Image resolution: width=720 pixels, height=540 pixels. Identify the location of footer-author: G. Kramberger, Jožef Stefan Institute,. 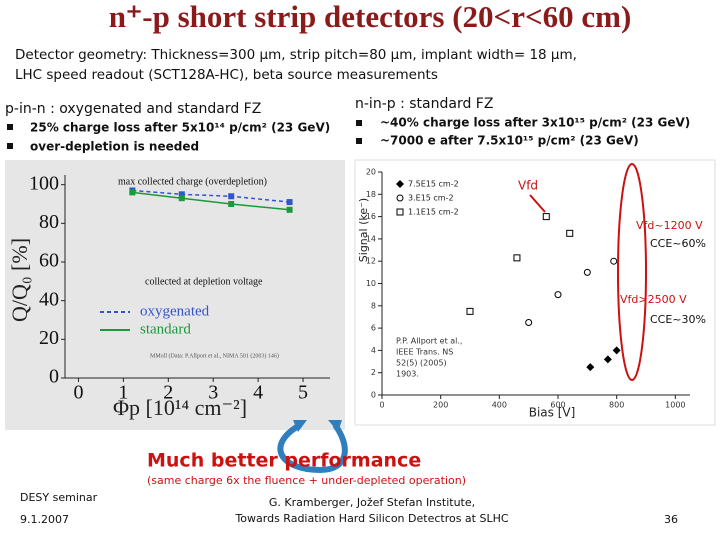
(372, 502).